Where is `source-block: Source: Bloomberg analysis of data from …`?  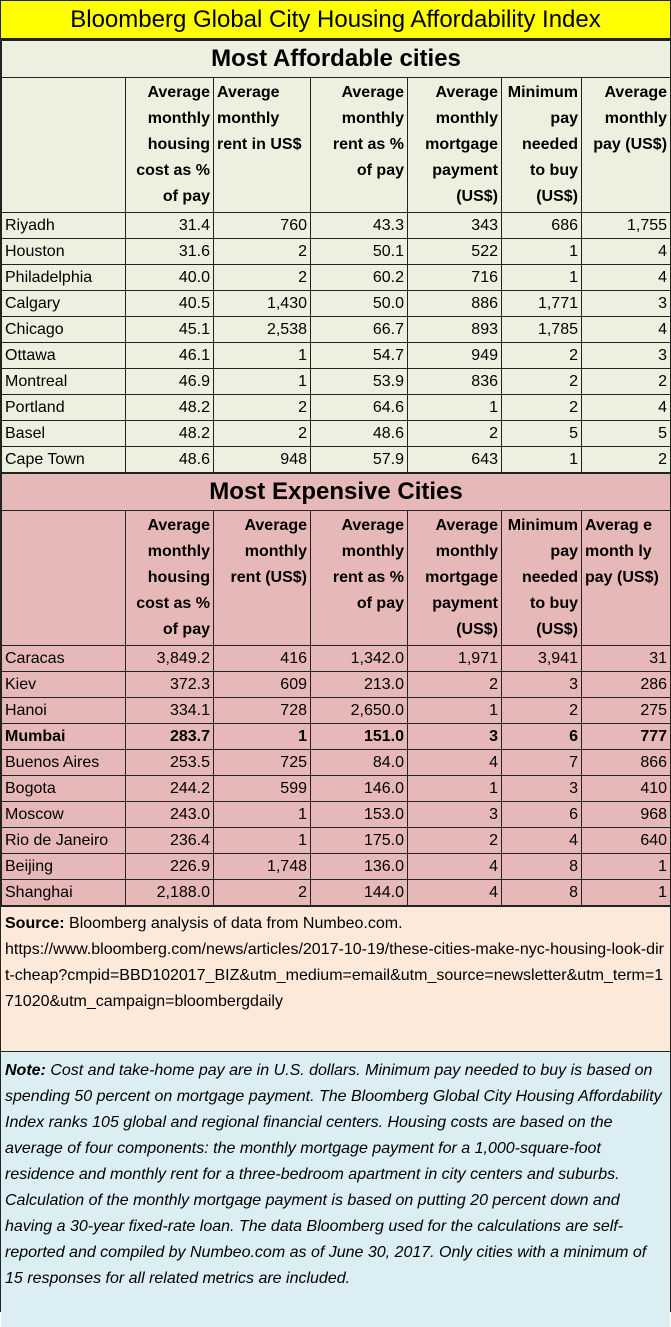 source-block: Source: Bloomberg analysis of data from … is located at coordinates (335, 979).